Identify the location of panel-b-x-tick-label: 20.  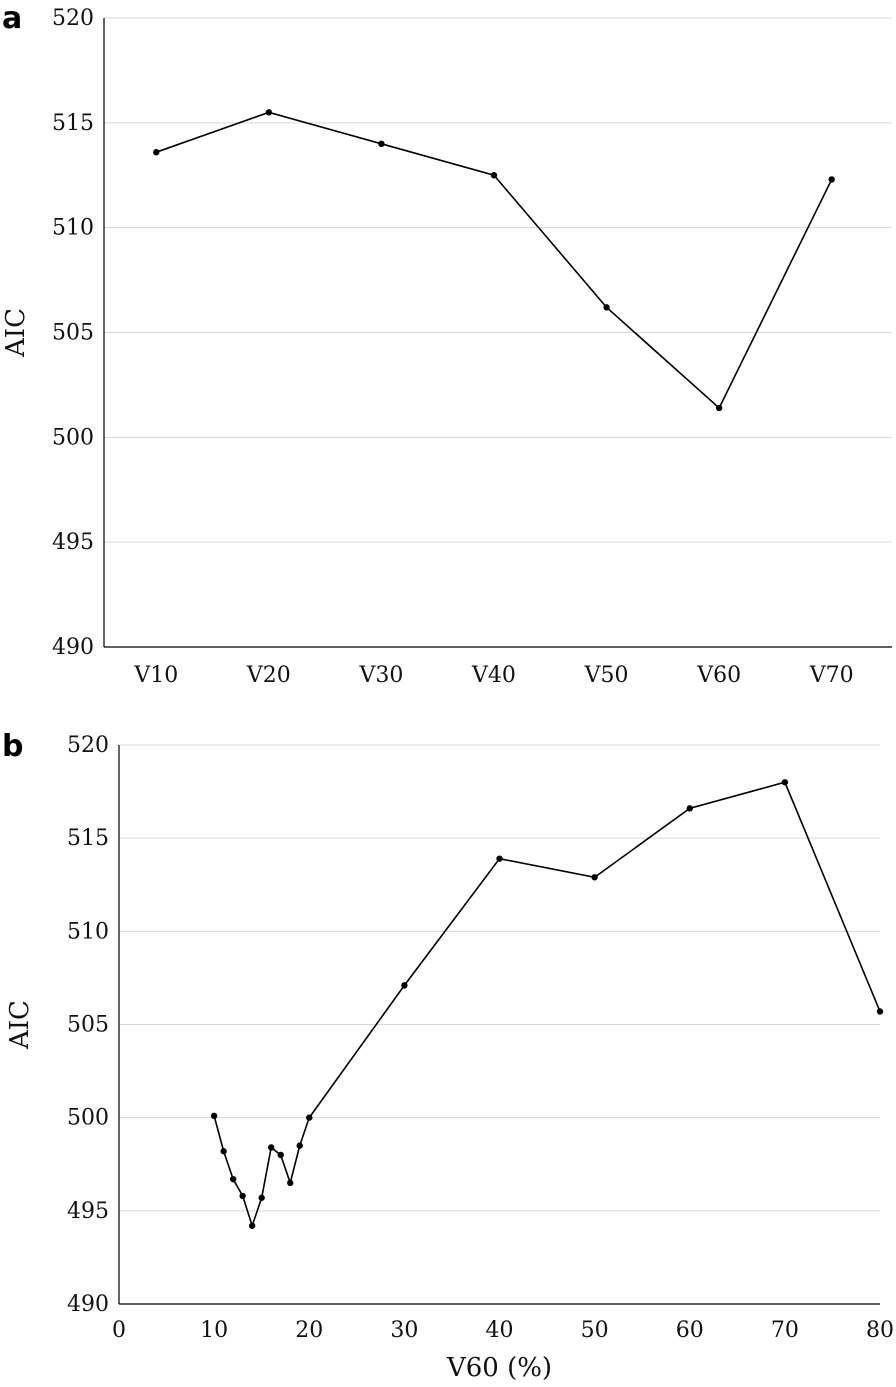
(309, 1330).